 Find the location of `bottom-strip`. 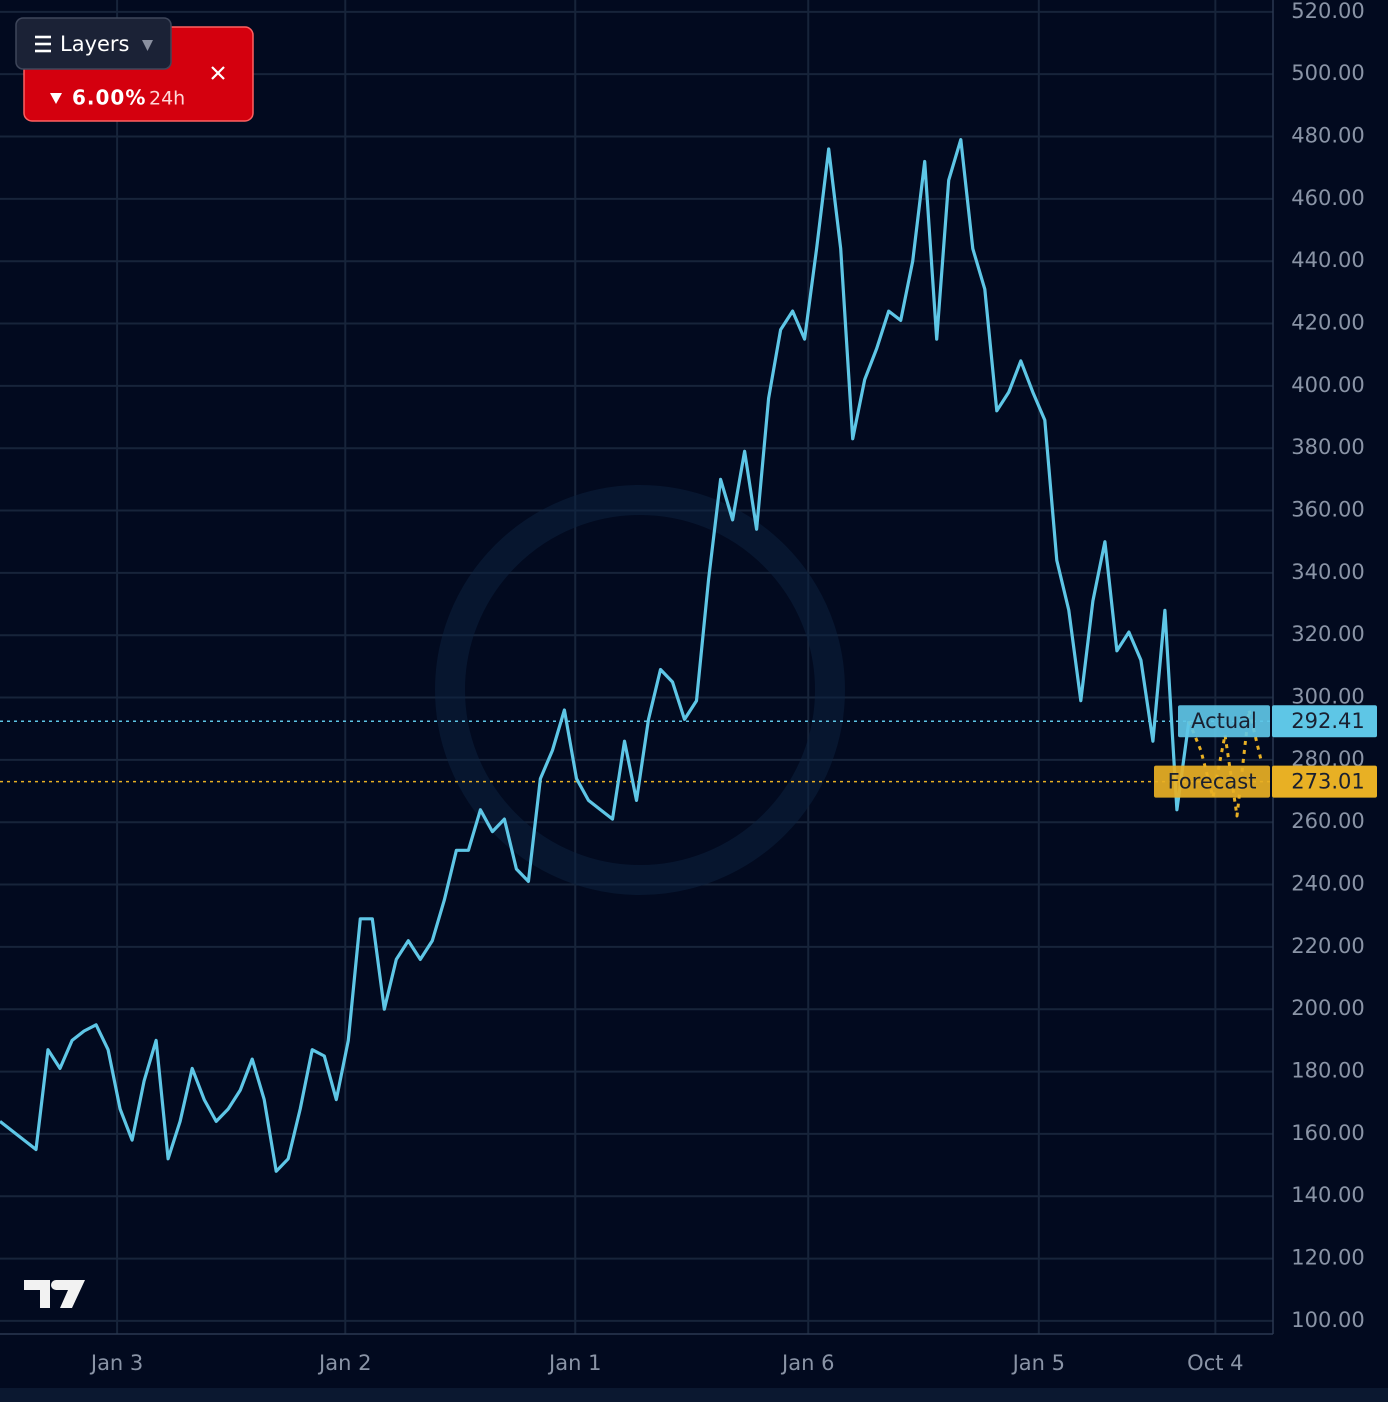

bottom-strip is located at coordinates (694, 1395).